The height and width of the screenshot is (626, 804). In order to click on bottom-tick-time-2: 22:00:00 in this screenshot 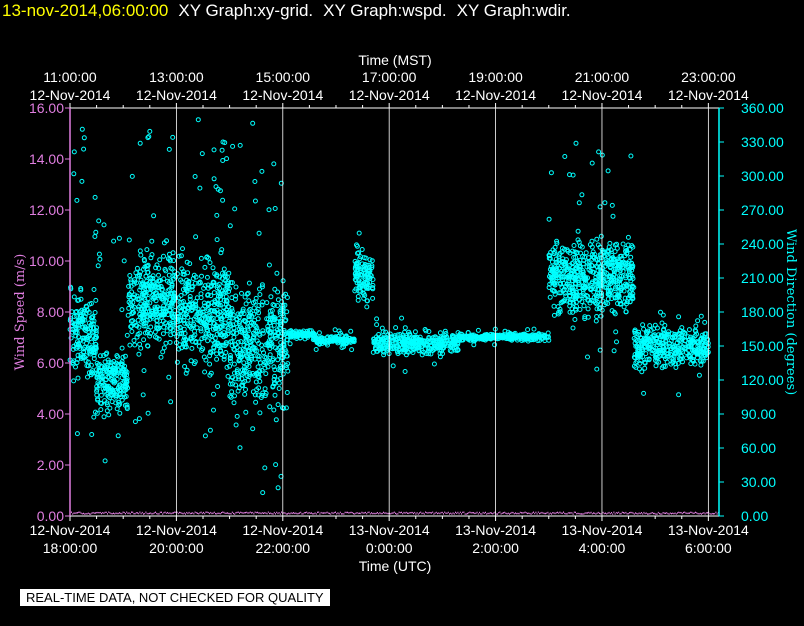, I will do `click(283, 548)`.